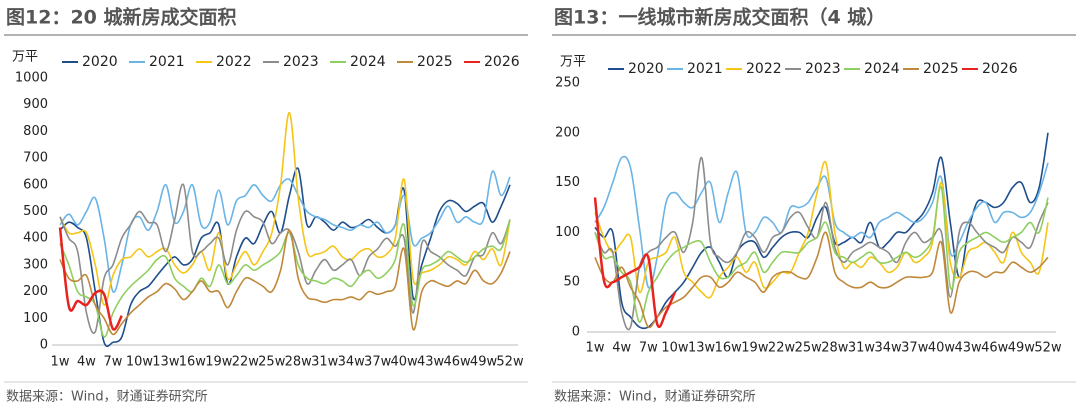  What do you see at coordinates (719, 17) in the screenshot?
I see `chart-title: 图13：一线城市新房成交面积（4 城）` at bounding box center [719, 17].